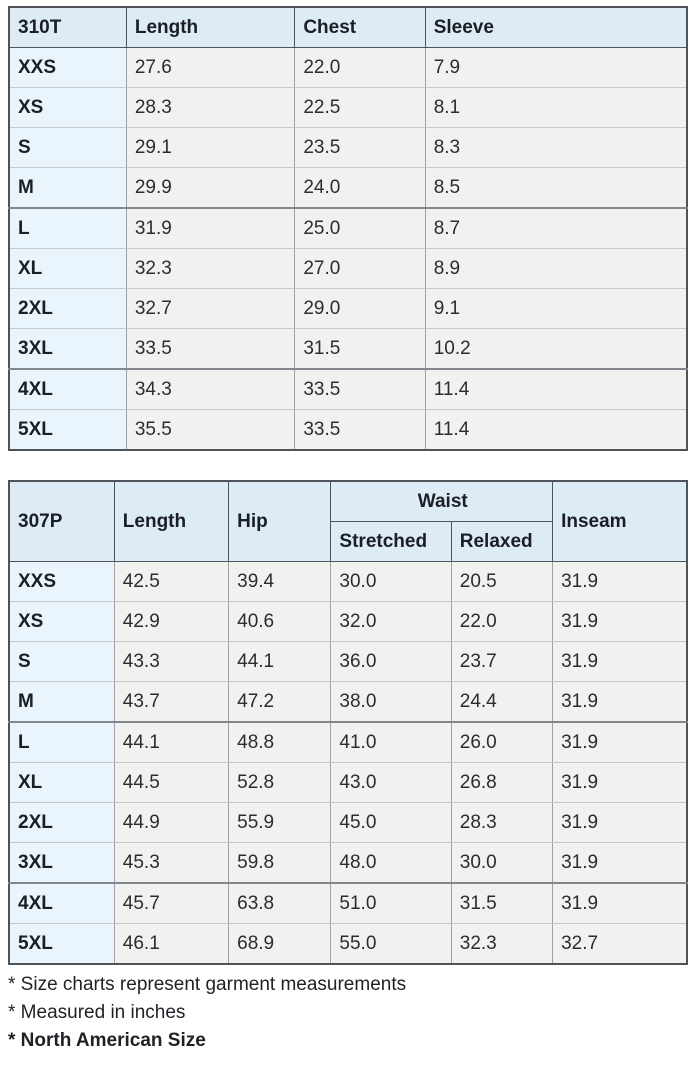 This screenshot has width=696, height=1065. What do you see at coordinates (171, 661) in the screenshot?
I see `value-cell: 43.3` at bounding box center [171, 661].